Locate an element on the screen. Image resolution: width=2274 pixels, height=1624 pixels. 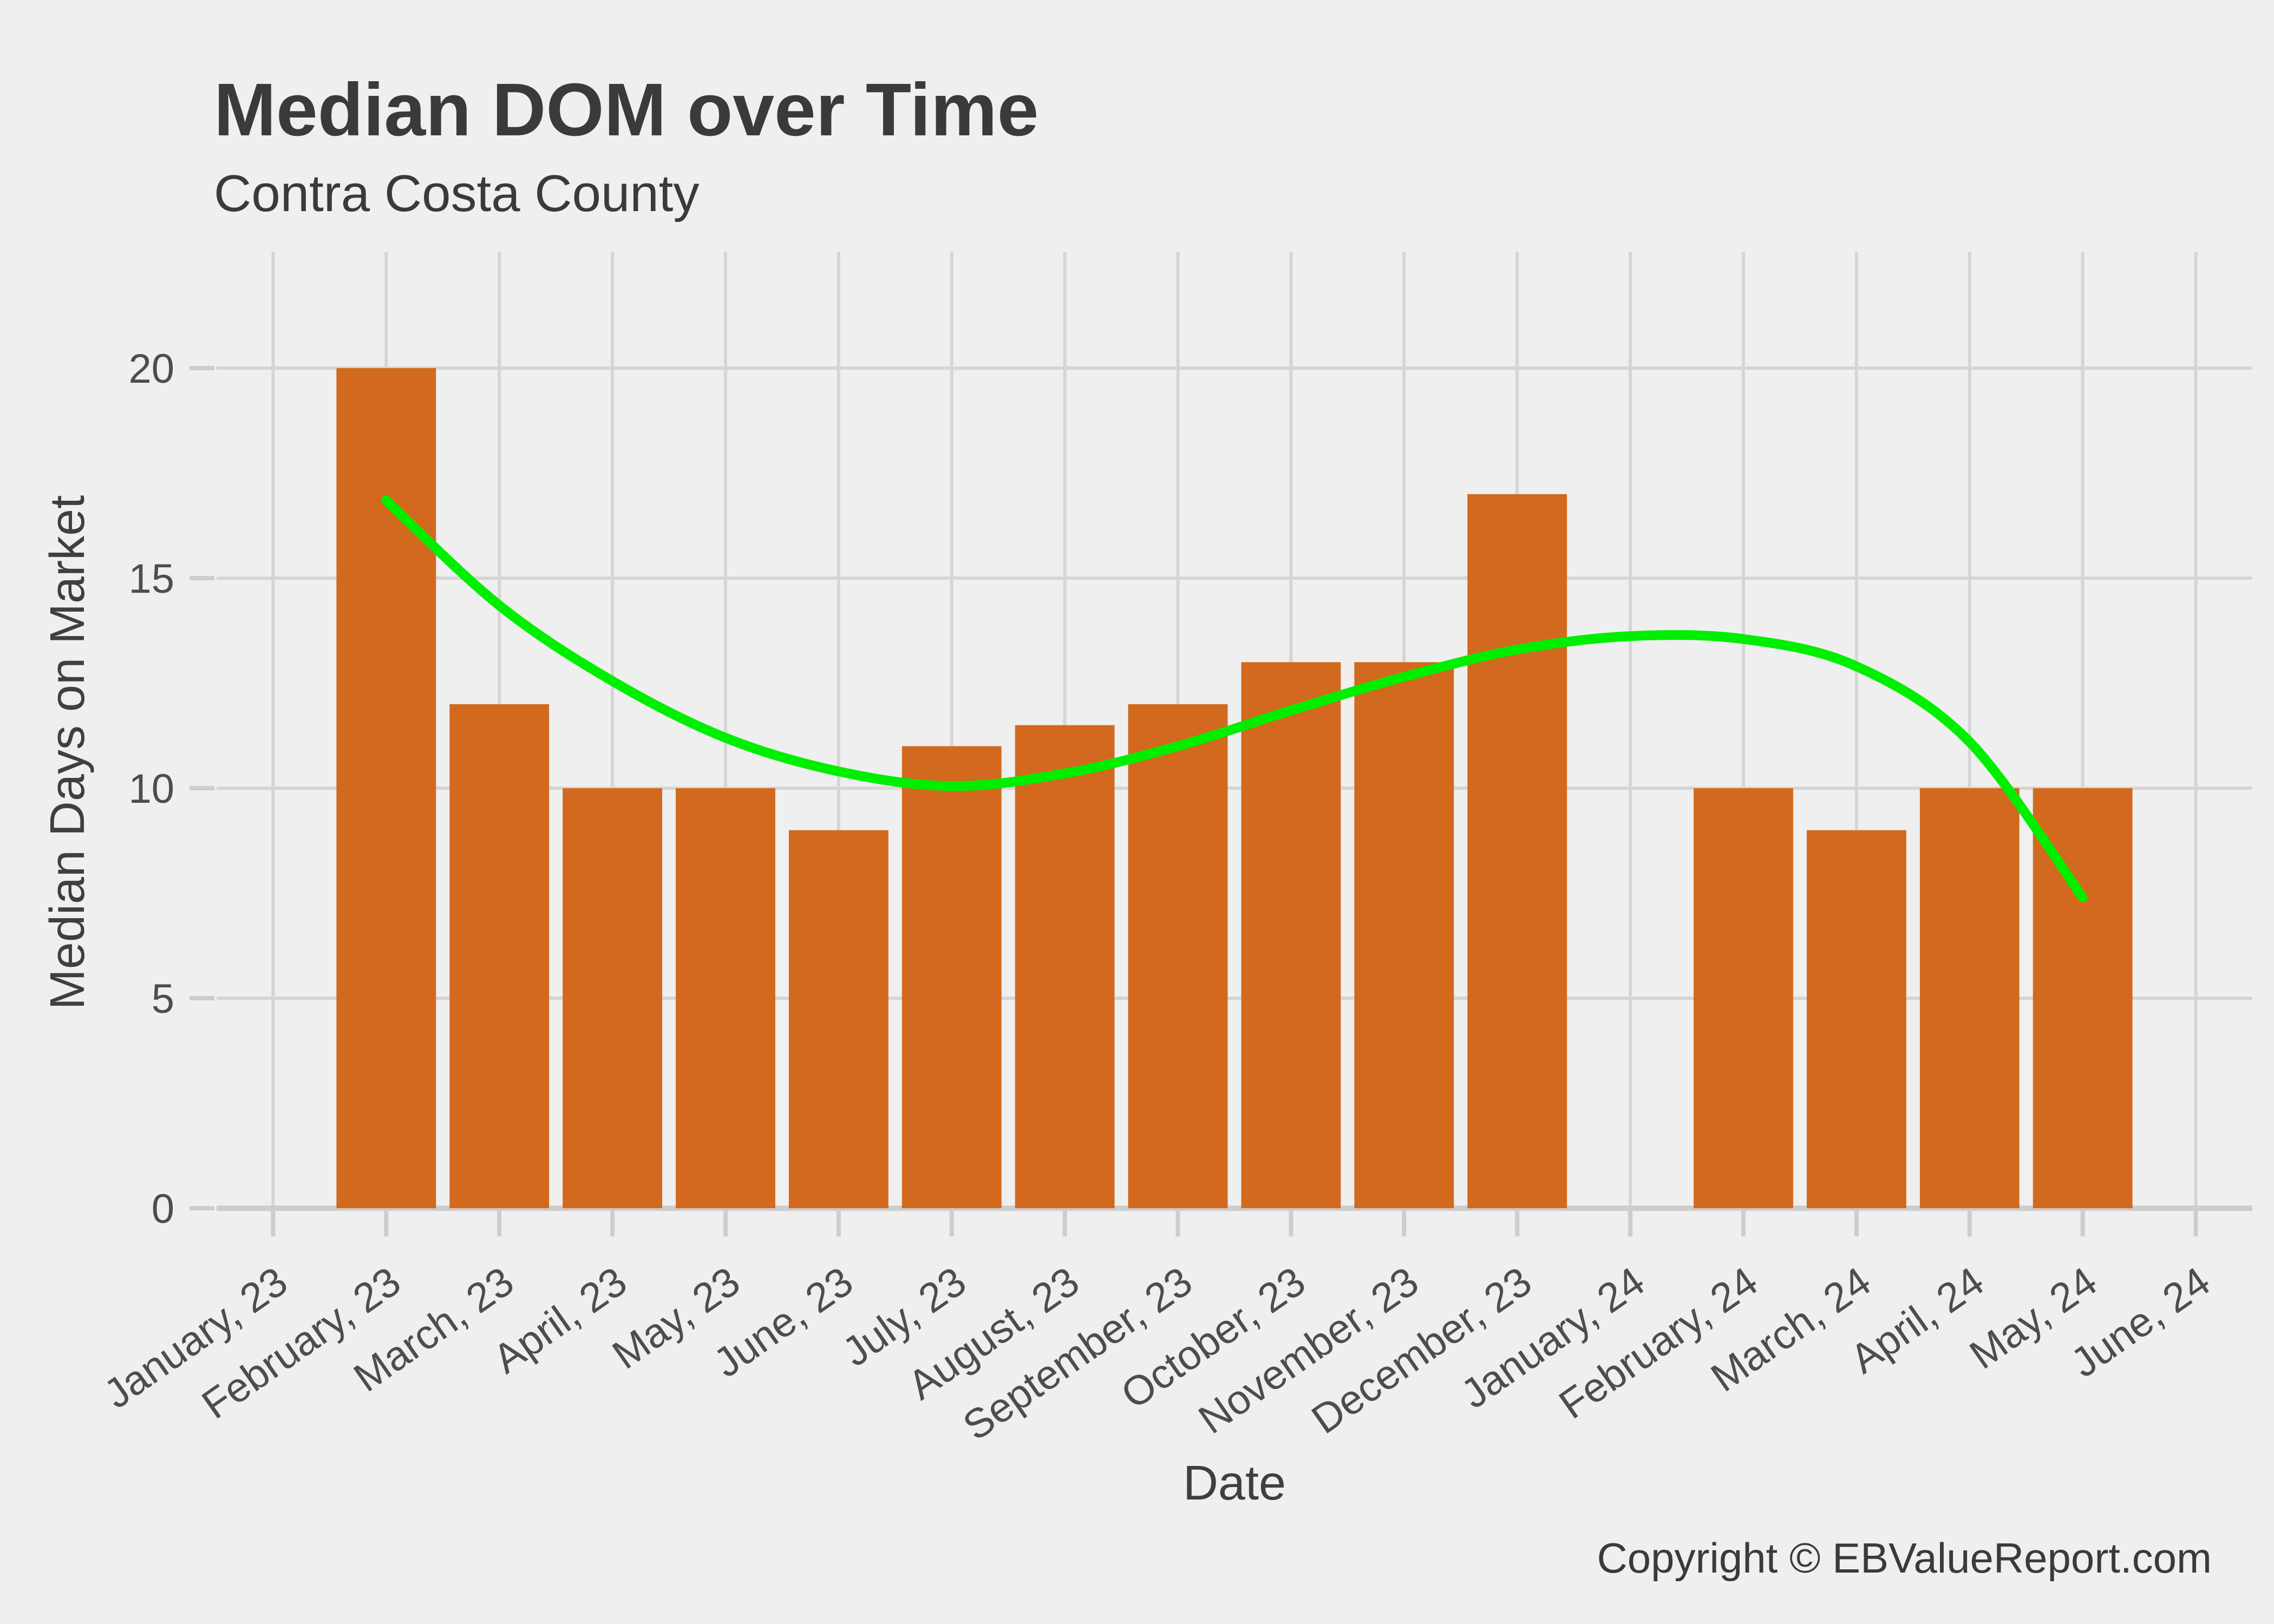
copyright-watermark: Copyright © EBValueReport.com is located at coordinates (1905, 1558).